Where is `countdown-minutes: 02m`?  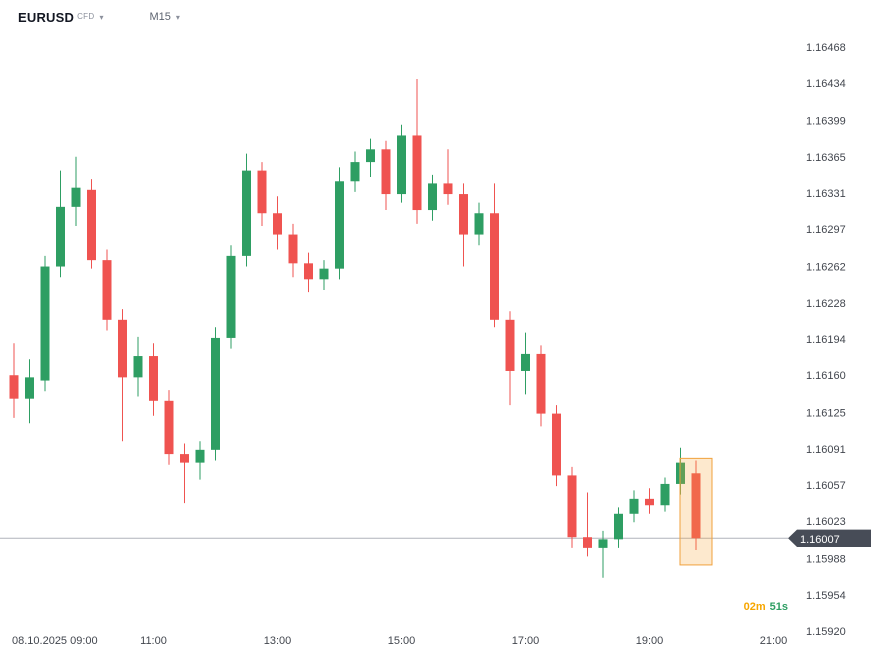 countdown-minutes: 02m is located at coordinates (754, 607).